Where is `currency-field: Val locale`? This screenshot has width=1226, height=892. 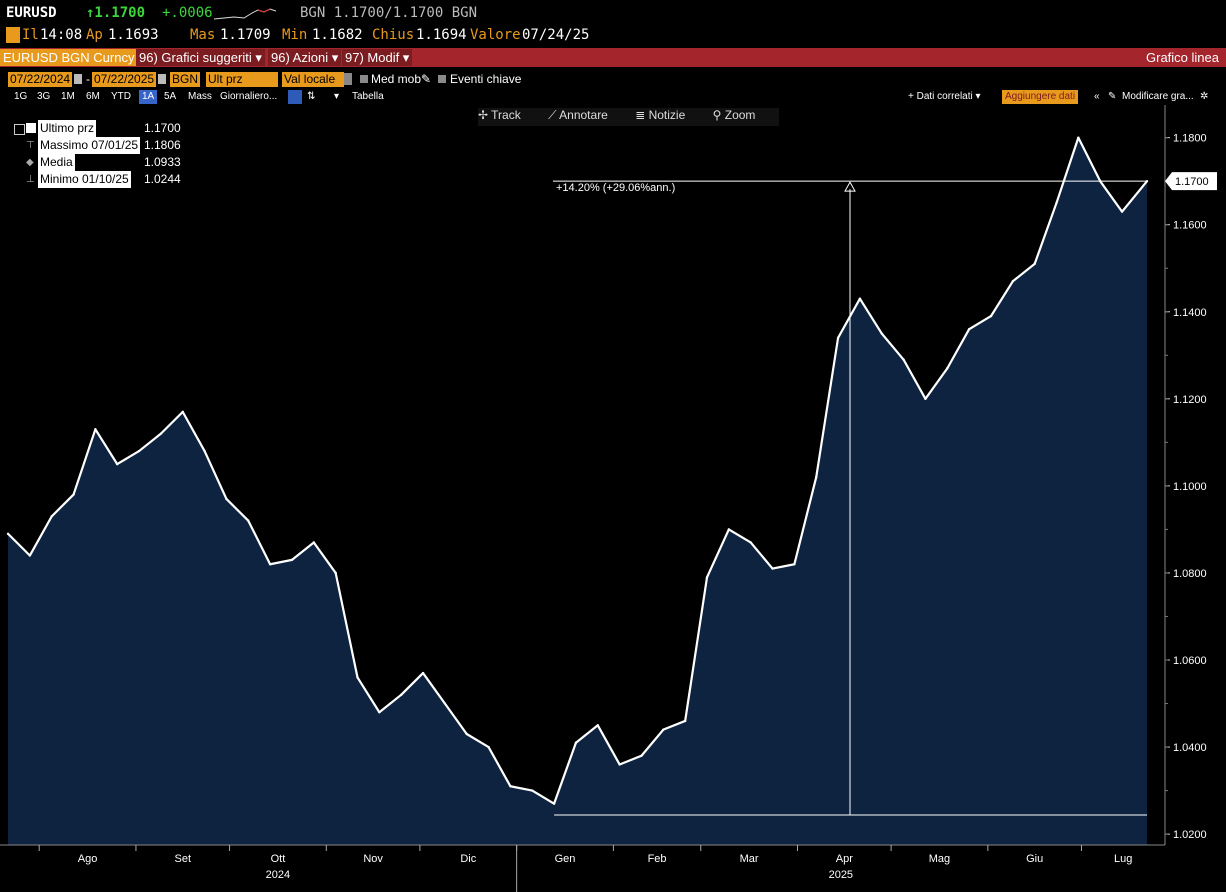 currency-field: Val locale is located at coordinates (313, 79).